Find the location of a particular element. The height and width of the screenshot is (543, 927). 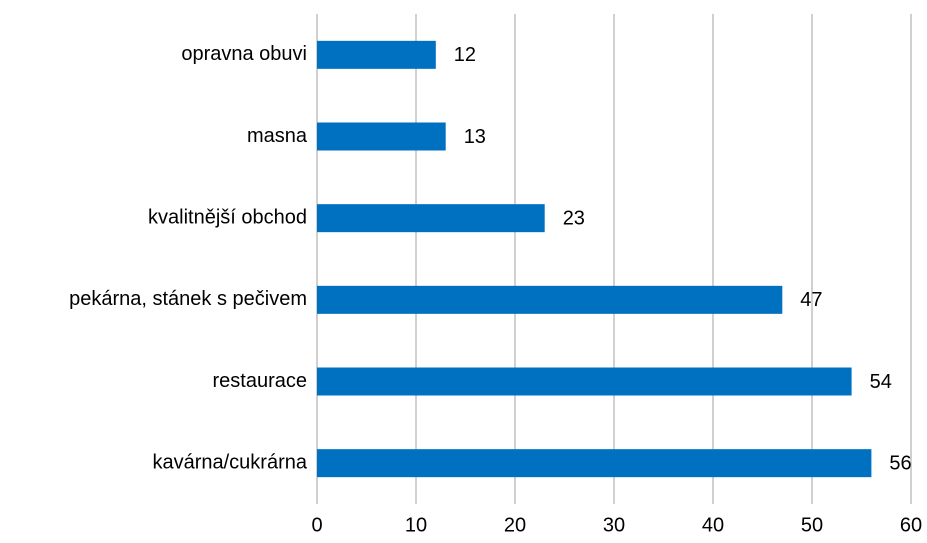

y-tick-label: kavárna/cukrárna is located at coordinates (229, 462).